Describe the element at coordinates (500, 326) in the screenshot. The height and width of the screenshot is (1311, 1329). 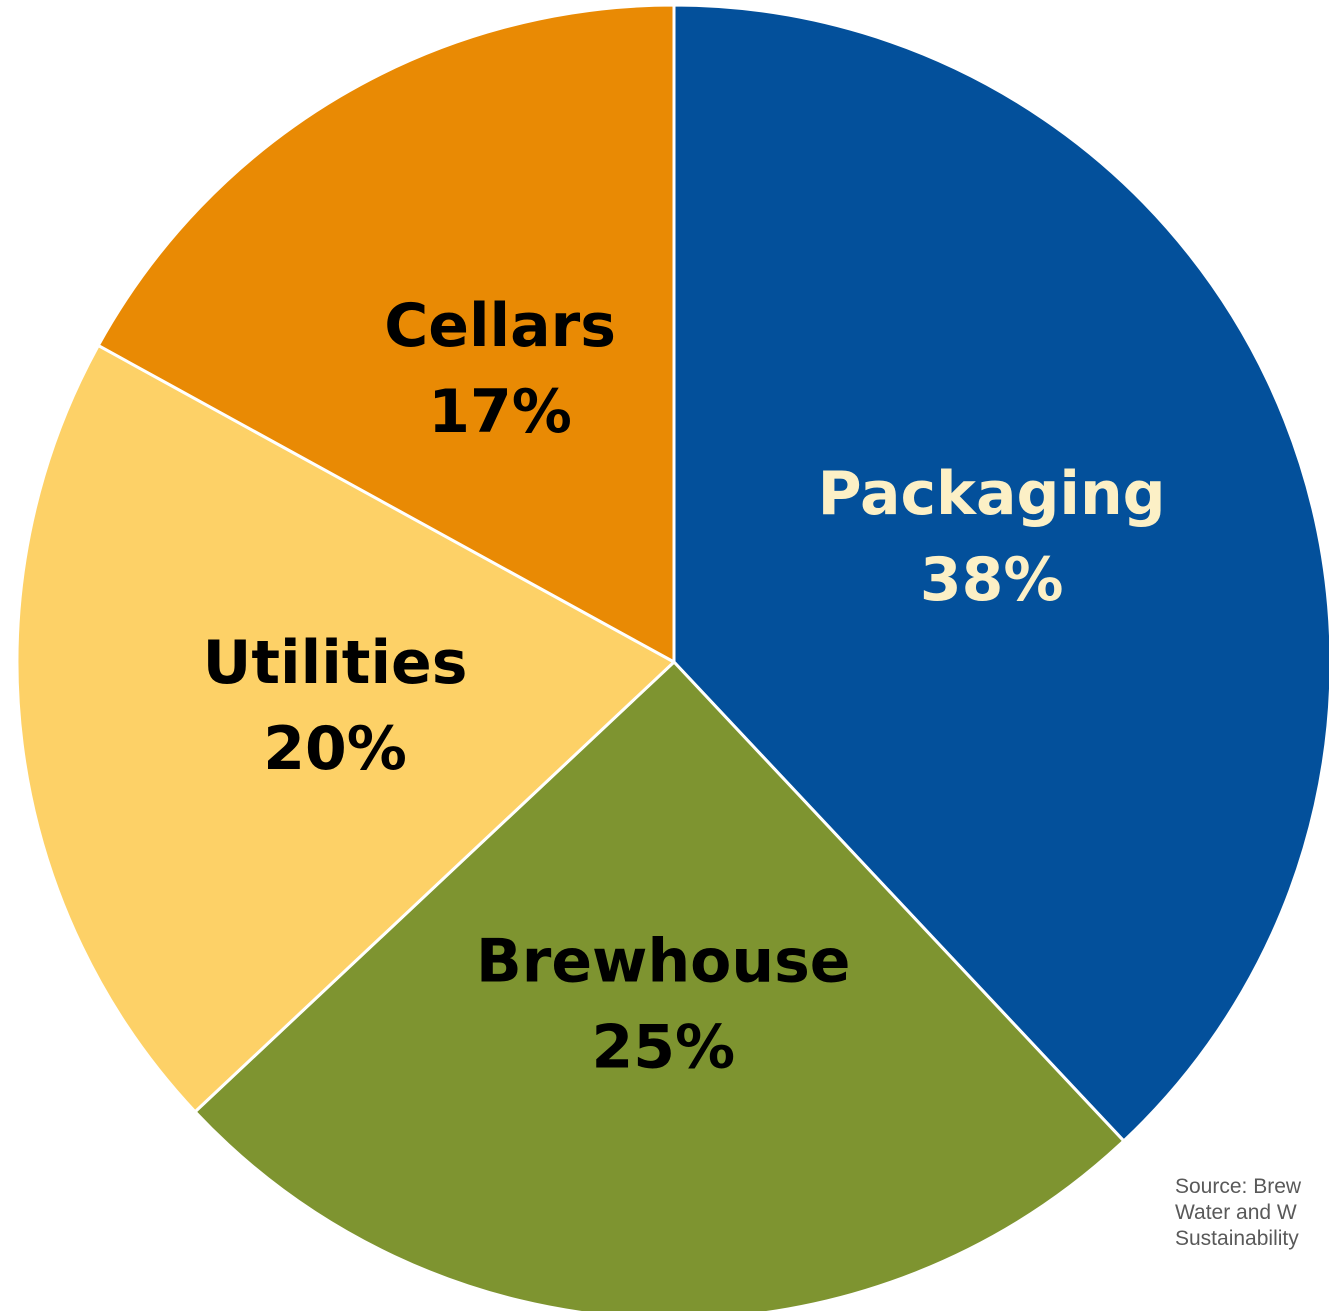
I see `pie-label-cellars-name: Cellars` at that location.